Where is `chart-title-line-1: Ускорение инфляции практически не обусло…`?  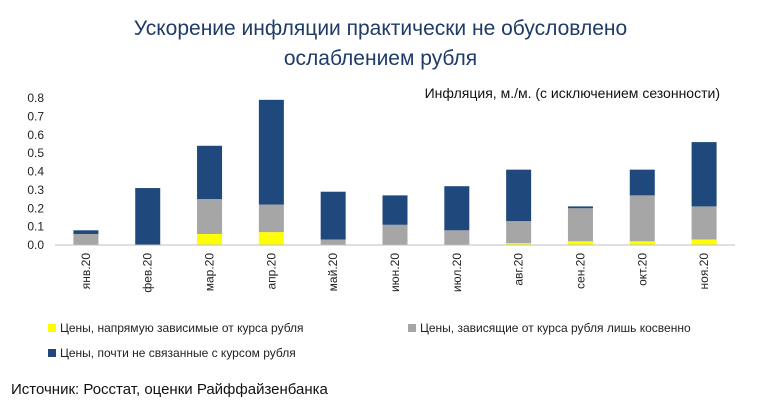 chart-title-line-1: Ускорение инфляции практически не обусло… is located at coordinates (380, 28).